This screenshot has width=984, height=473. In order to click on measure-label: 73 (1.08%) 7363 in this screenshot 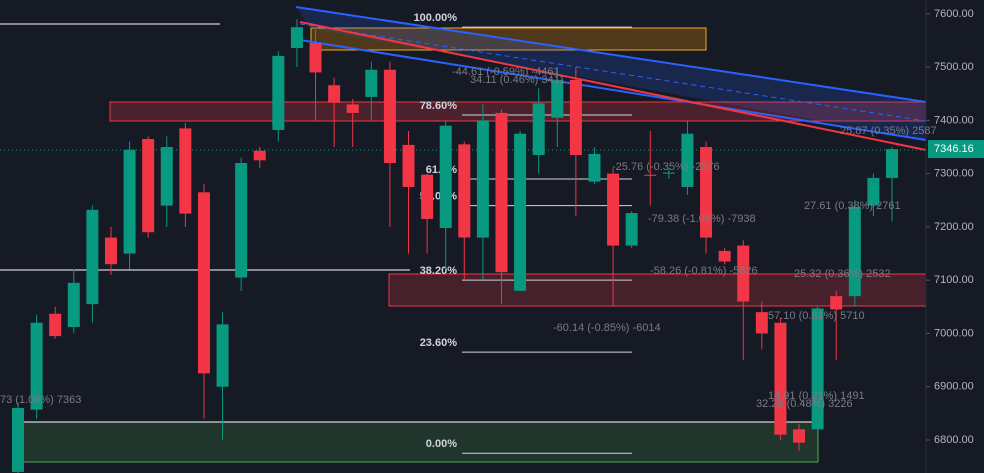, I will do `click(40, 400)`.